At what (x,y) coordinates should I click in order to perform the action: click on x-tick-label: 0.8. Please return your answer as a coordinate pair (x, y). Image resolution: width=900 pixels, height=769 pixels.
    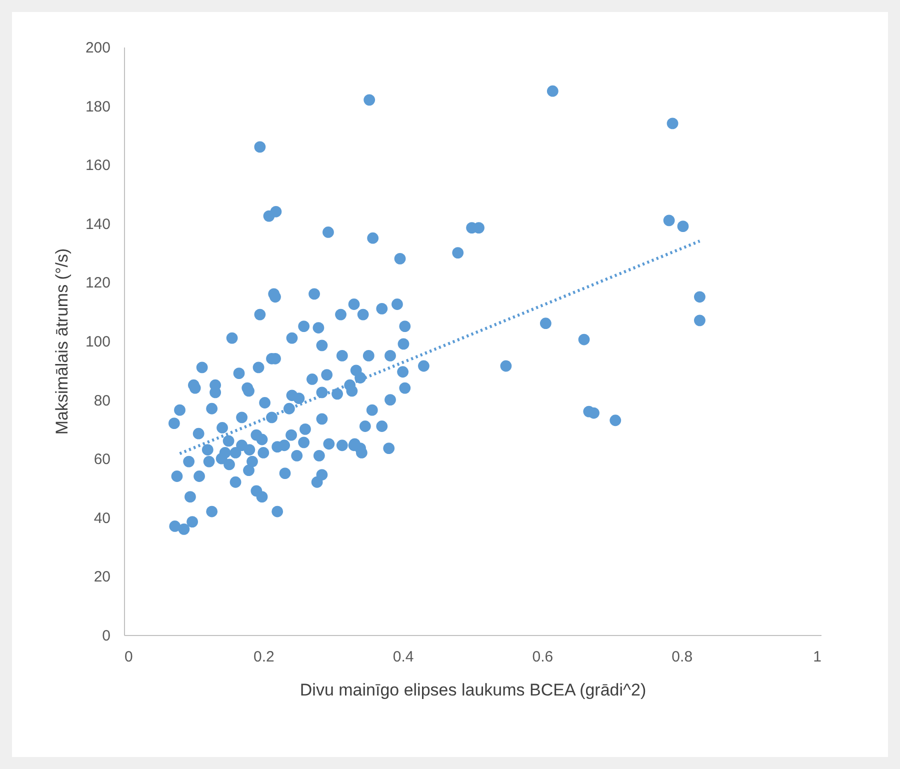
    Looking at the image, I should click on (682, 657).